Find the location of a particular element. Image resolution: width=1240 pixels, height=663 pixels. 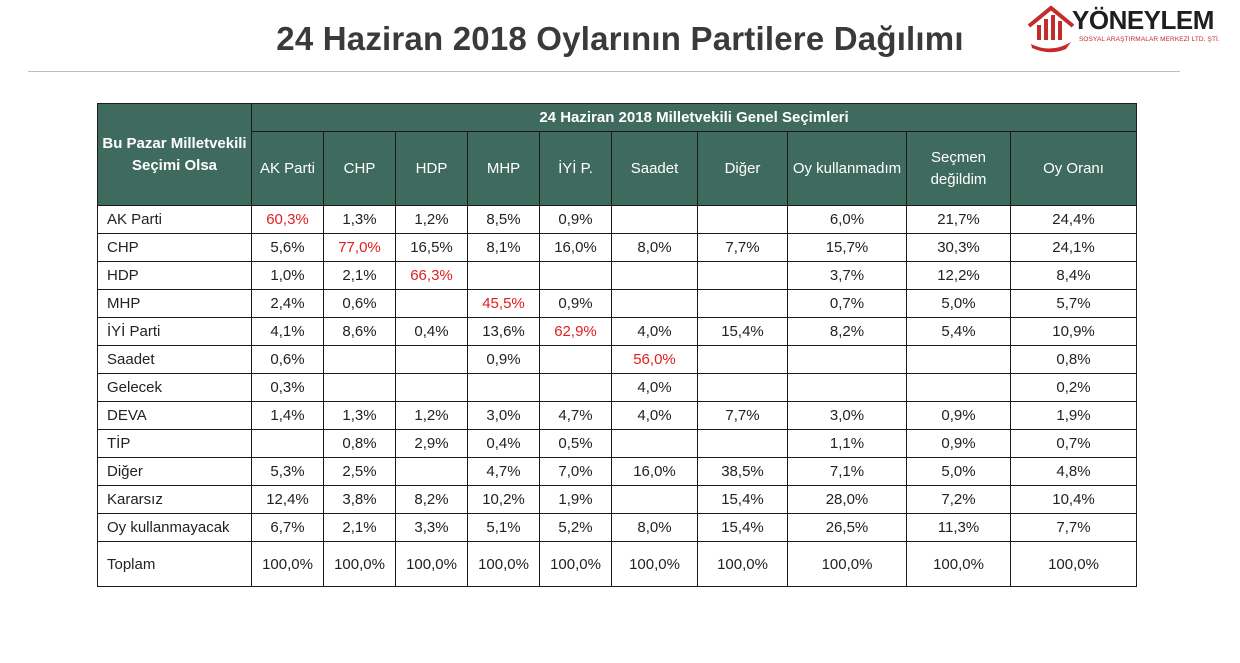

row-label: Oy kullanmayacak is located at coordinates (174, 527).